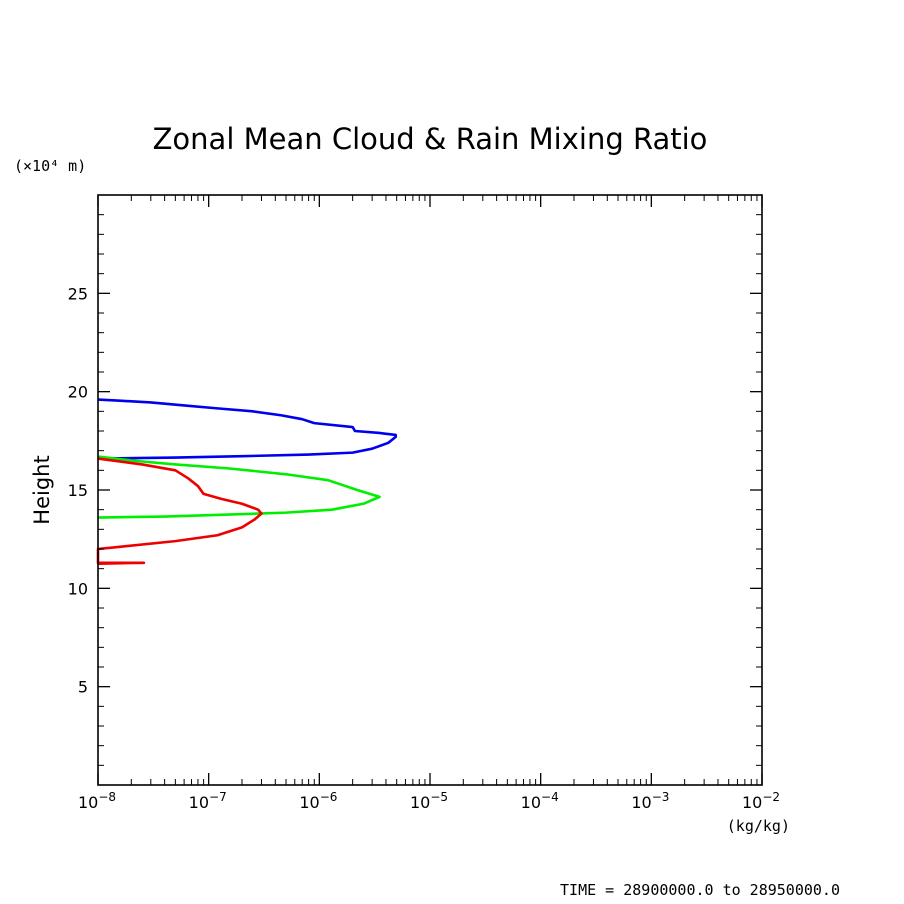  I want to click on chart-title: Zonal Mean Cloud & Rain Mixing Ratio, so click(430, 139).